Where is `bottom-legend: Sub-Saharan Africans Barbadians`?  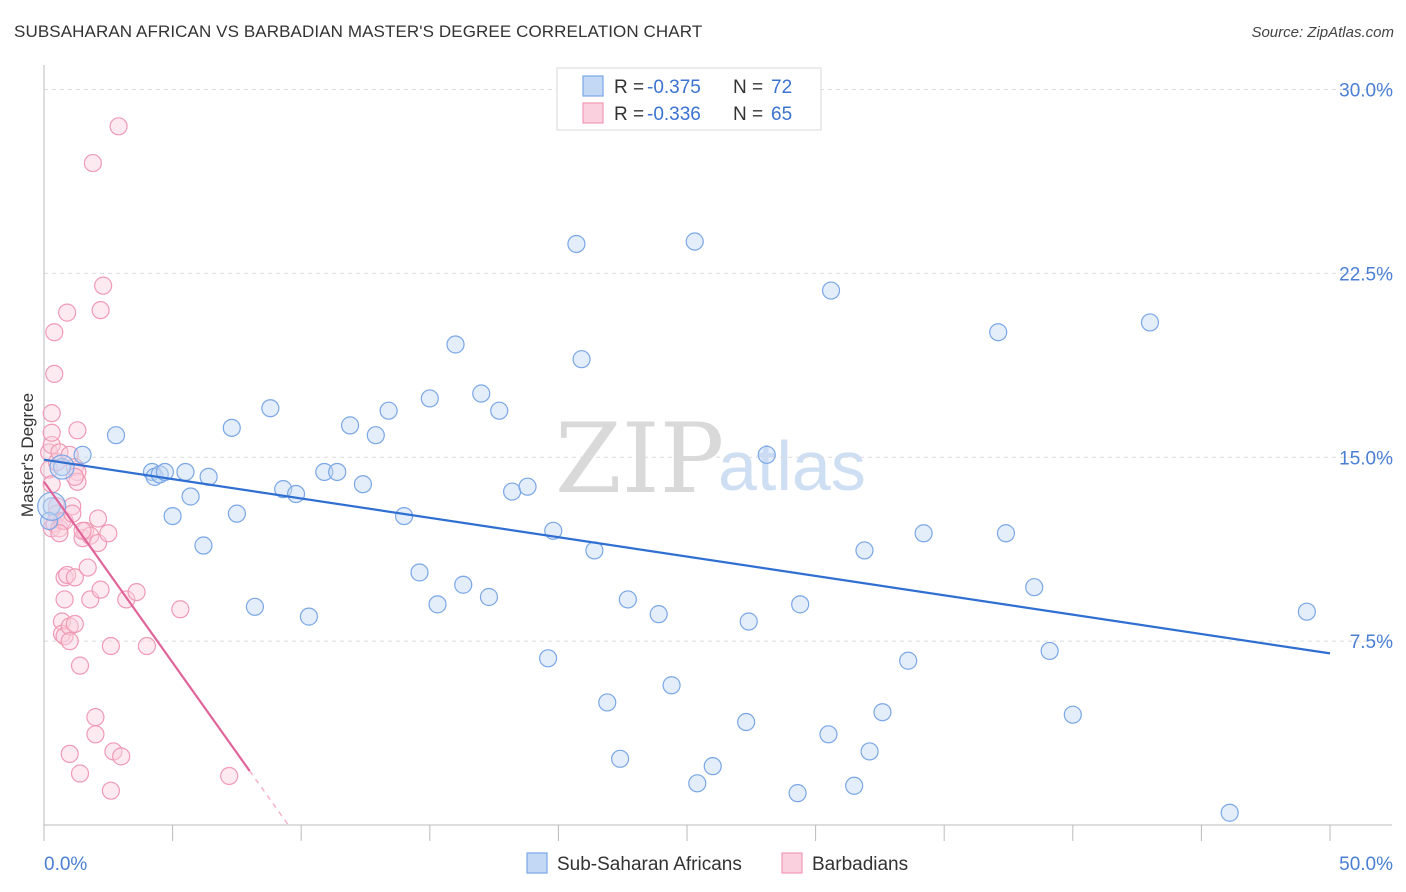 bottom-legend: Sub-Saharan Africans Barbadians is located at coordinates (717, 863).